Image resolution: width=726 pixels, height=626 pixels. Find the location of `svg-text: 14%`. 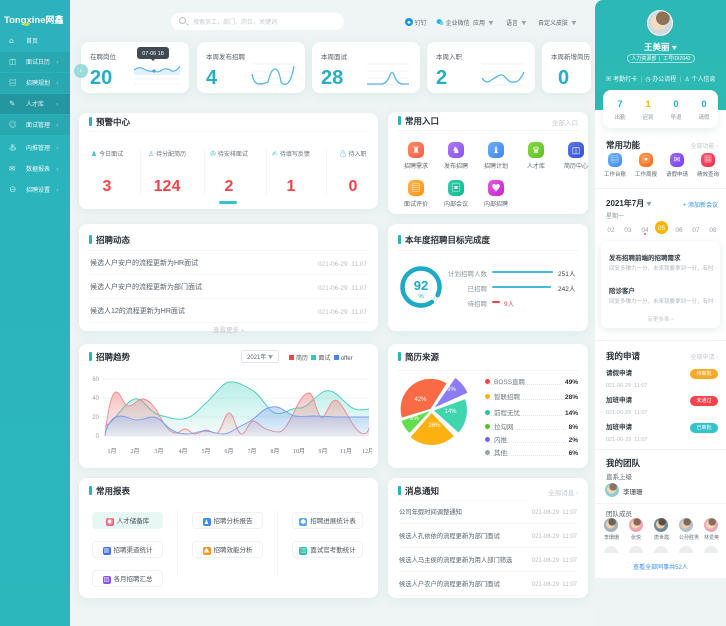

svg-text: 14% is located at coordinates (450, 412).